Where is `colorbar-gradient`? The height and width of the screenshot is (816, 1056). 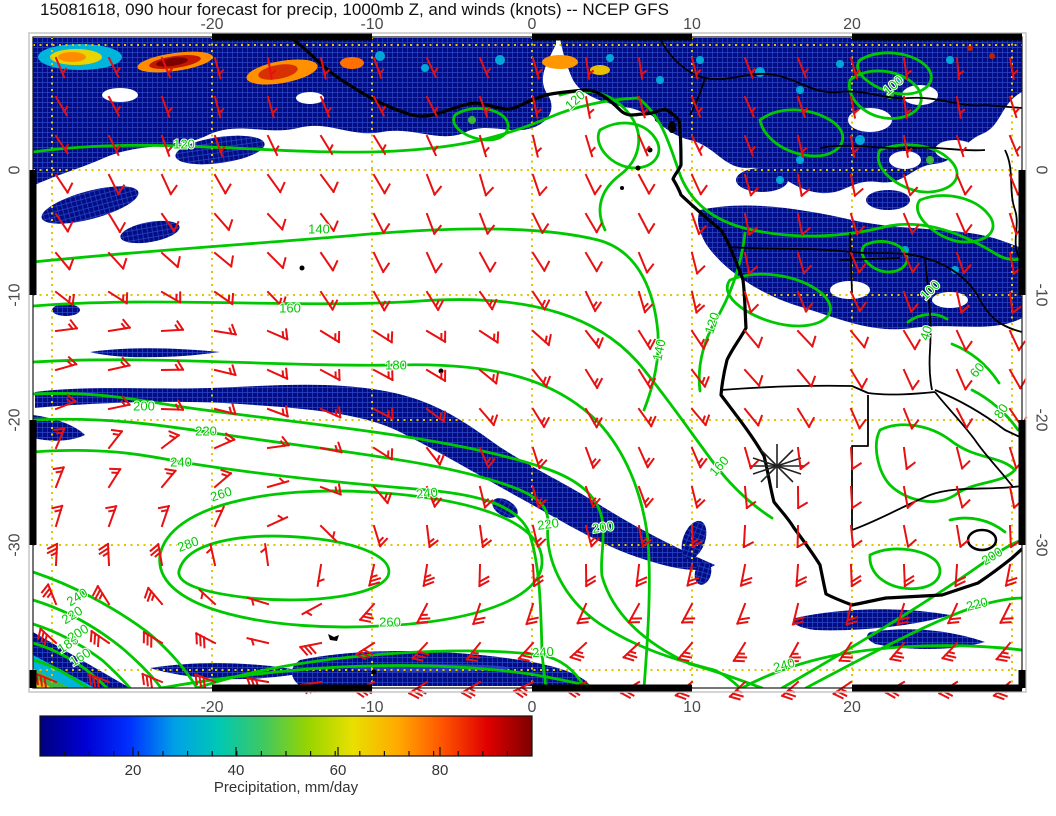 colorbar-gradient is located at coordinates (286, 736).